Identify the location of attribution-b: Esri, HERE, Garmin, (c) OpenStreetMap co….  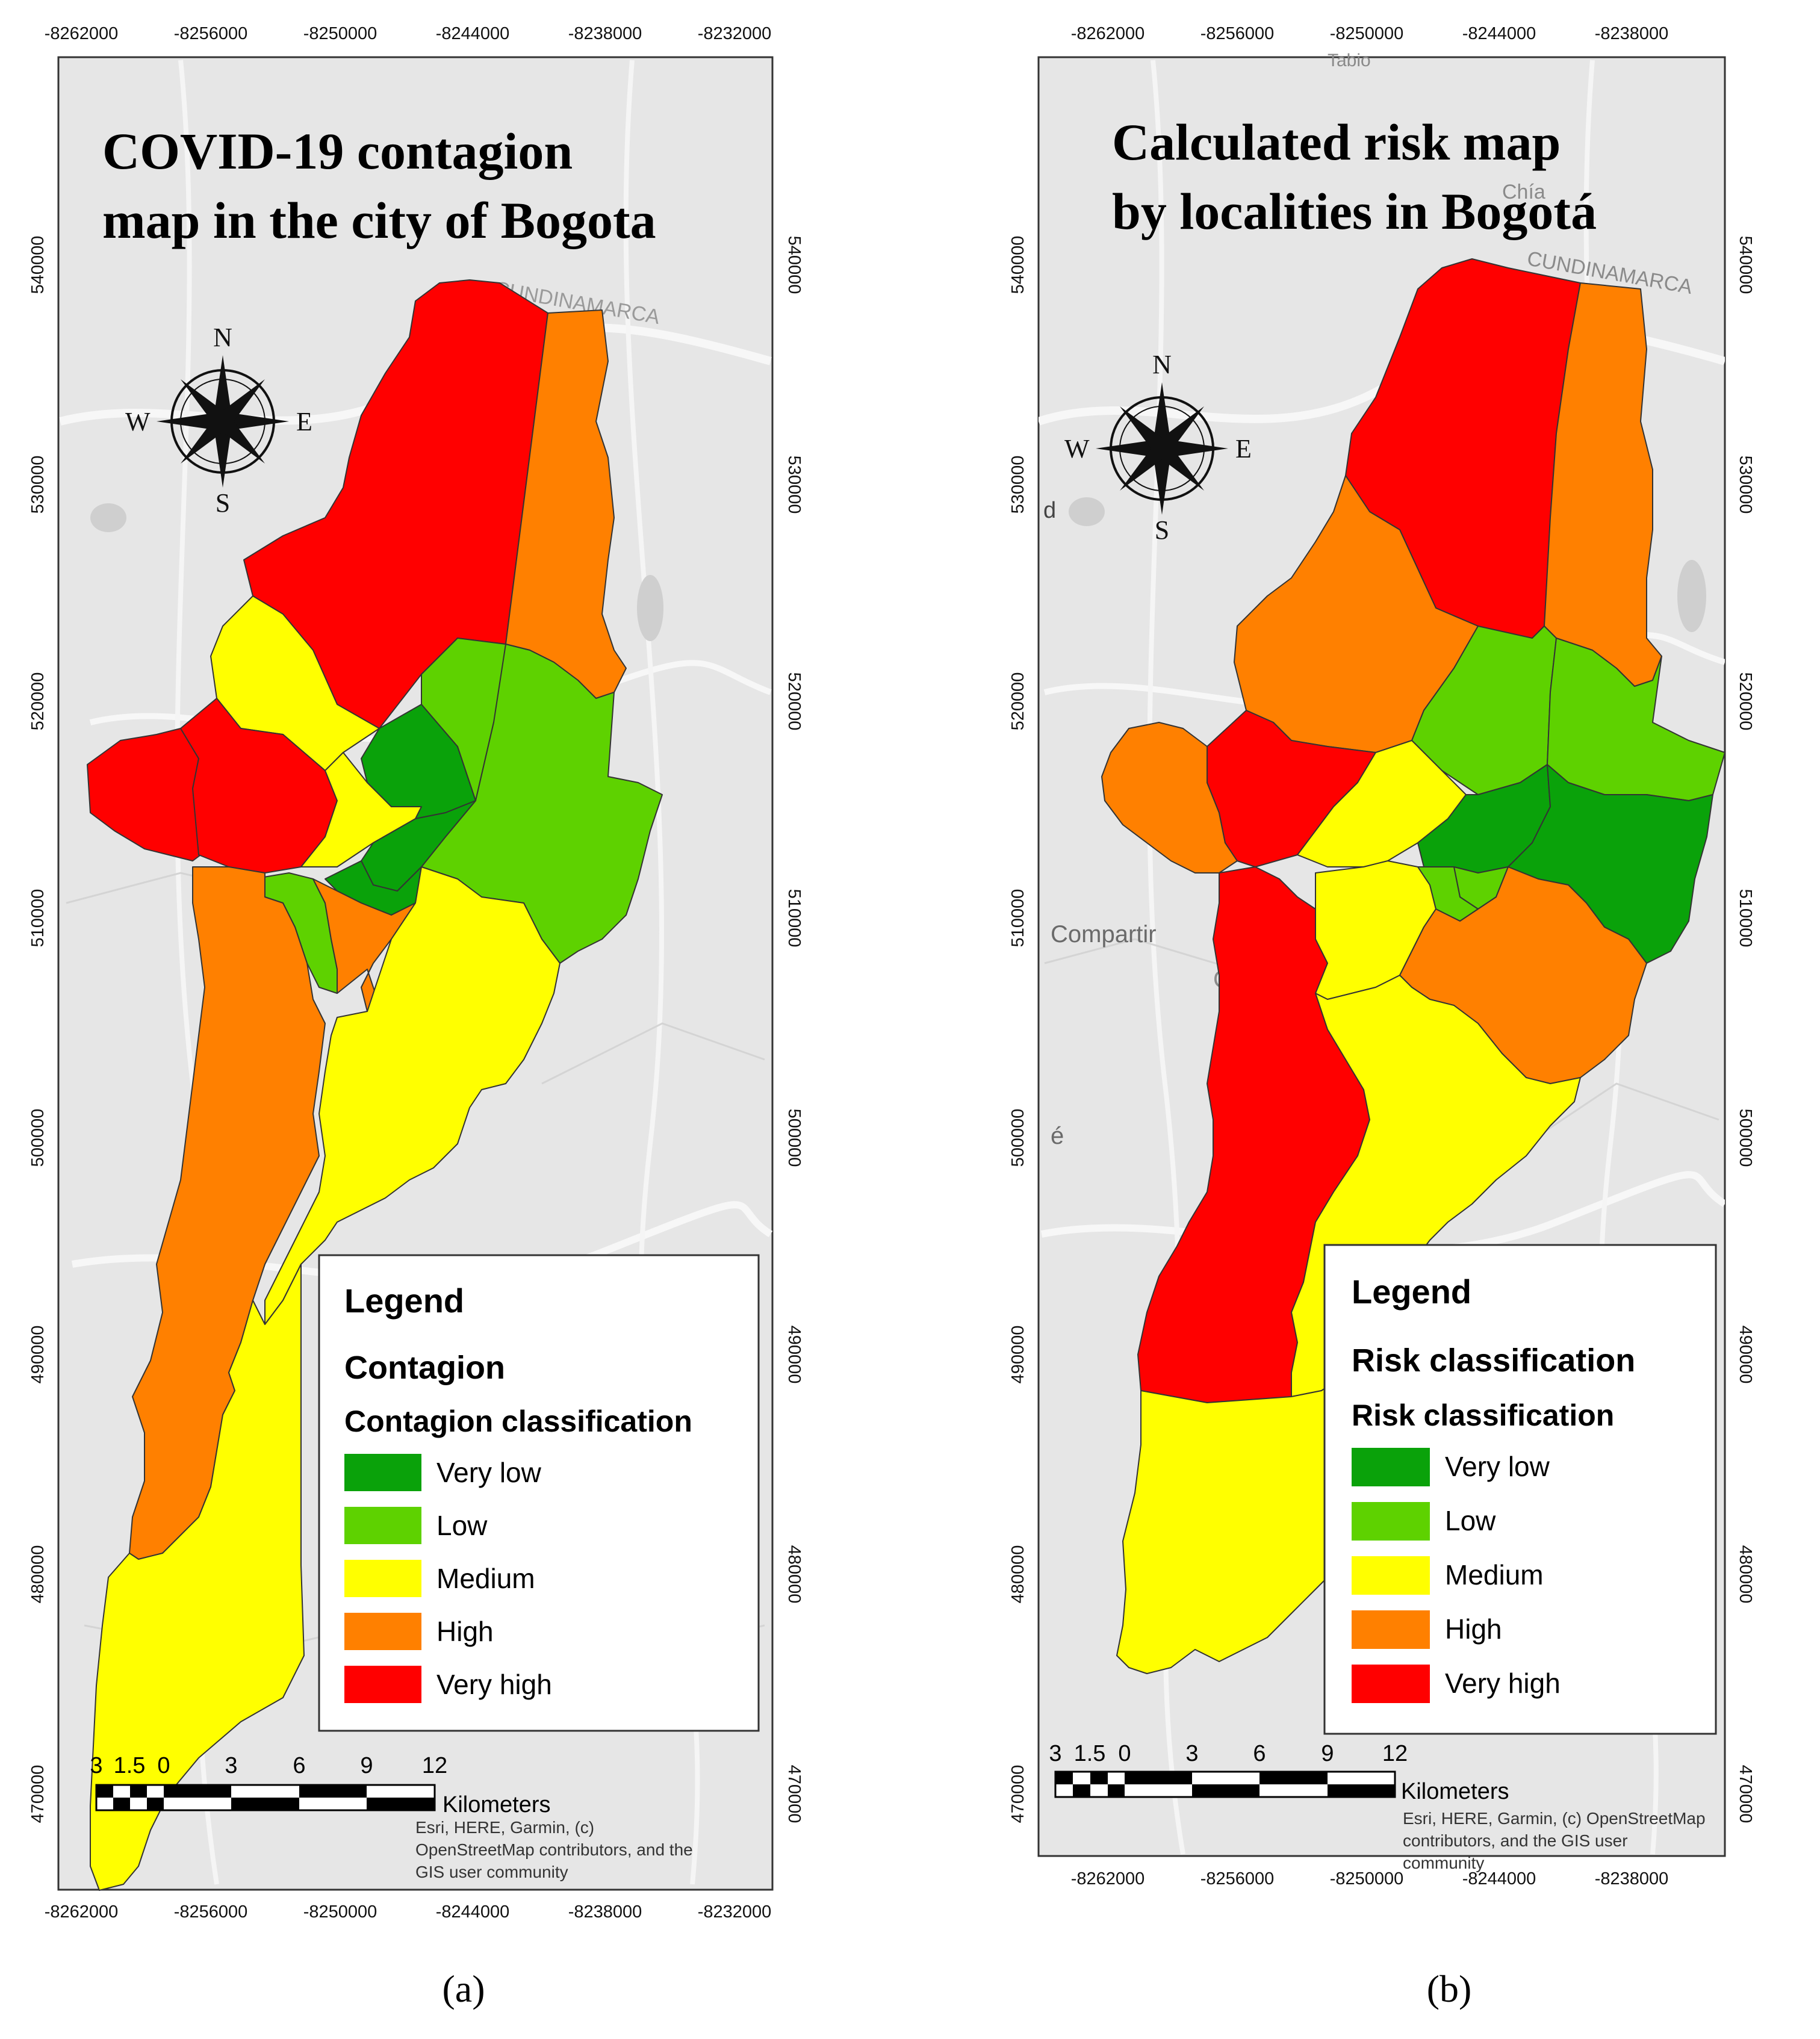
(1555, 1841).